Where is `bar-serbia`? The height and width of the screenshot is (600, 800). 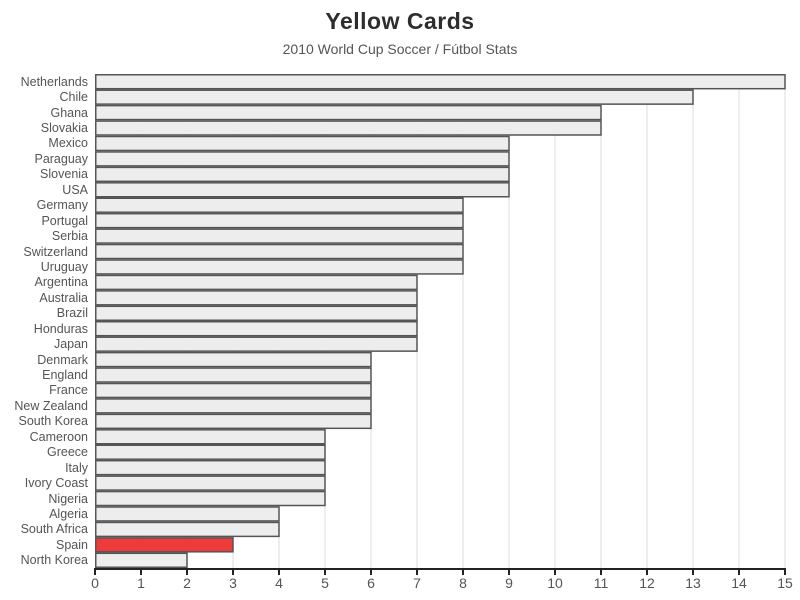
bar-serbia is located at coordinates (279, 236).